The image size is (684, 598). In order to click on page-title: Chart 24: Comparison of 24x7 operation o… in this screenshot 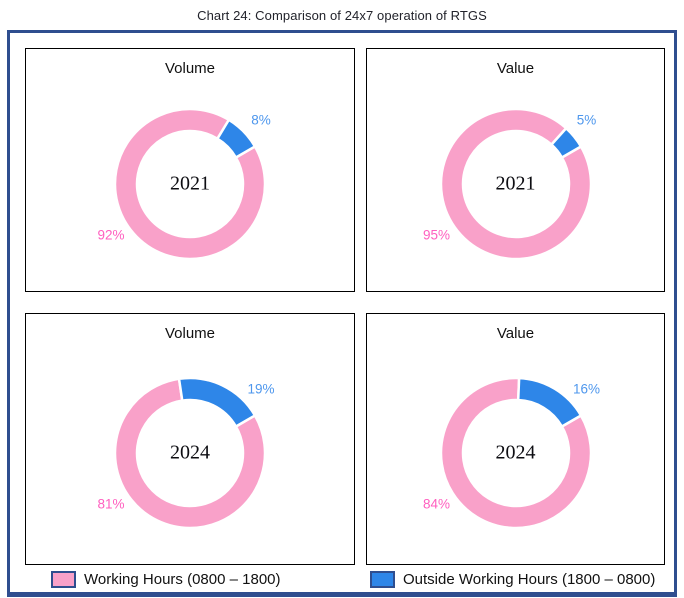, I will do `click(342, 15)`.